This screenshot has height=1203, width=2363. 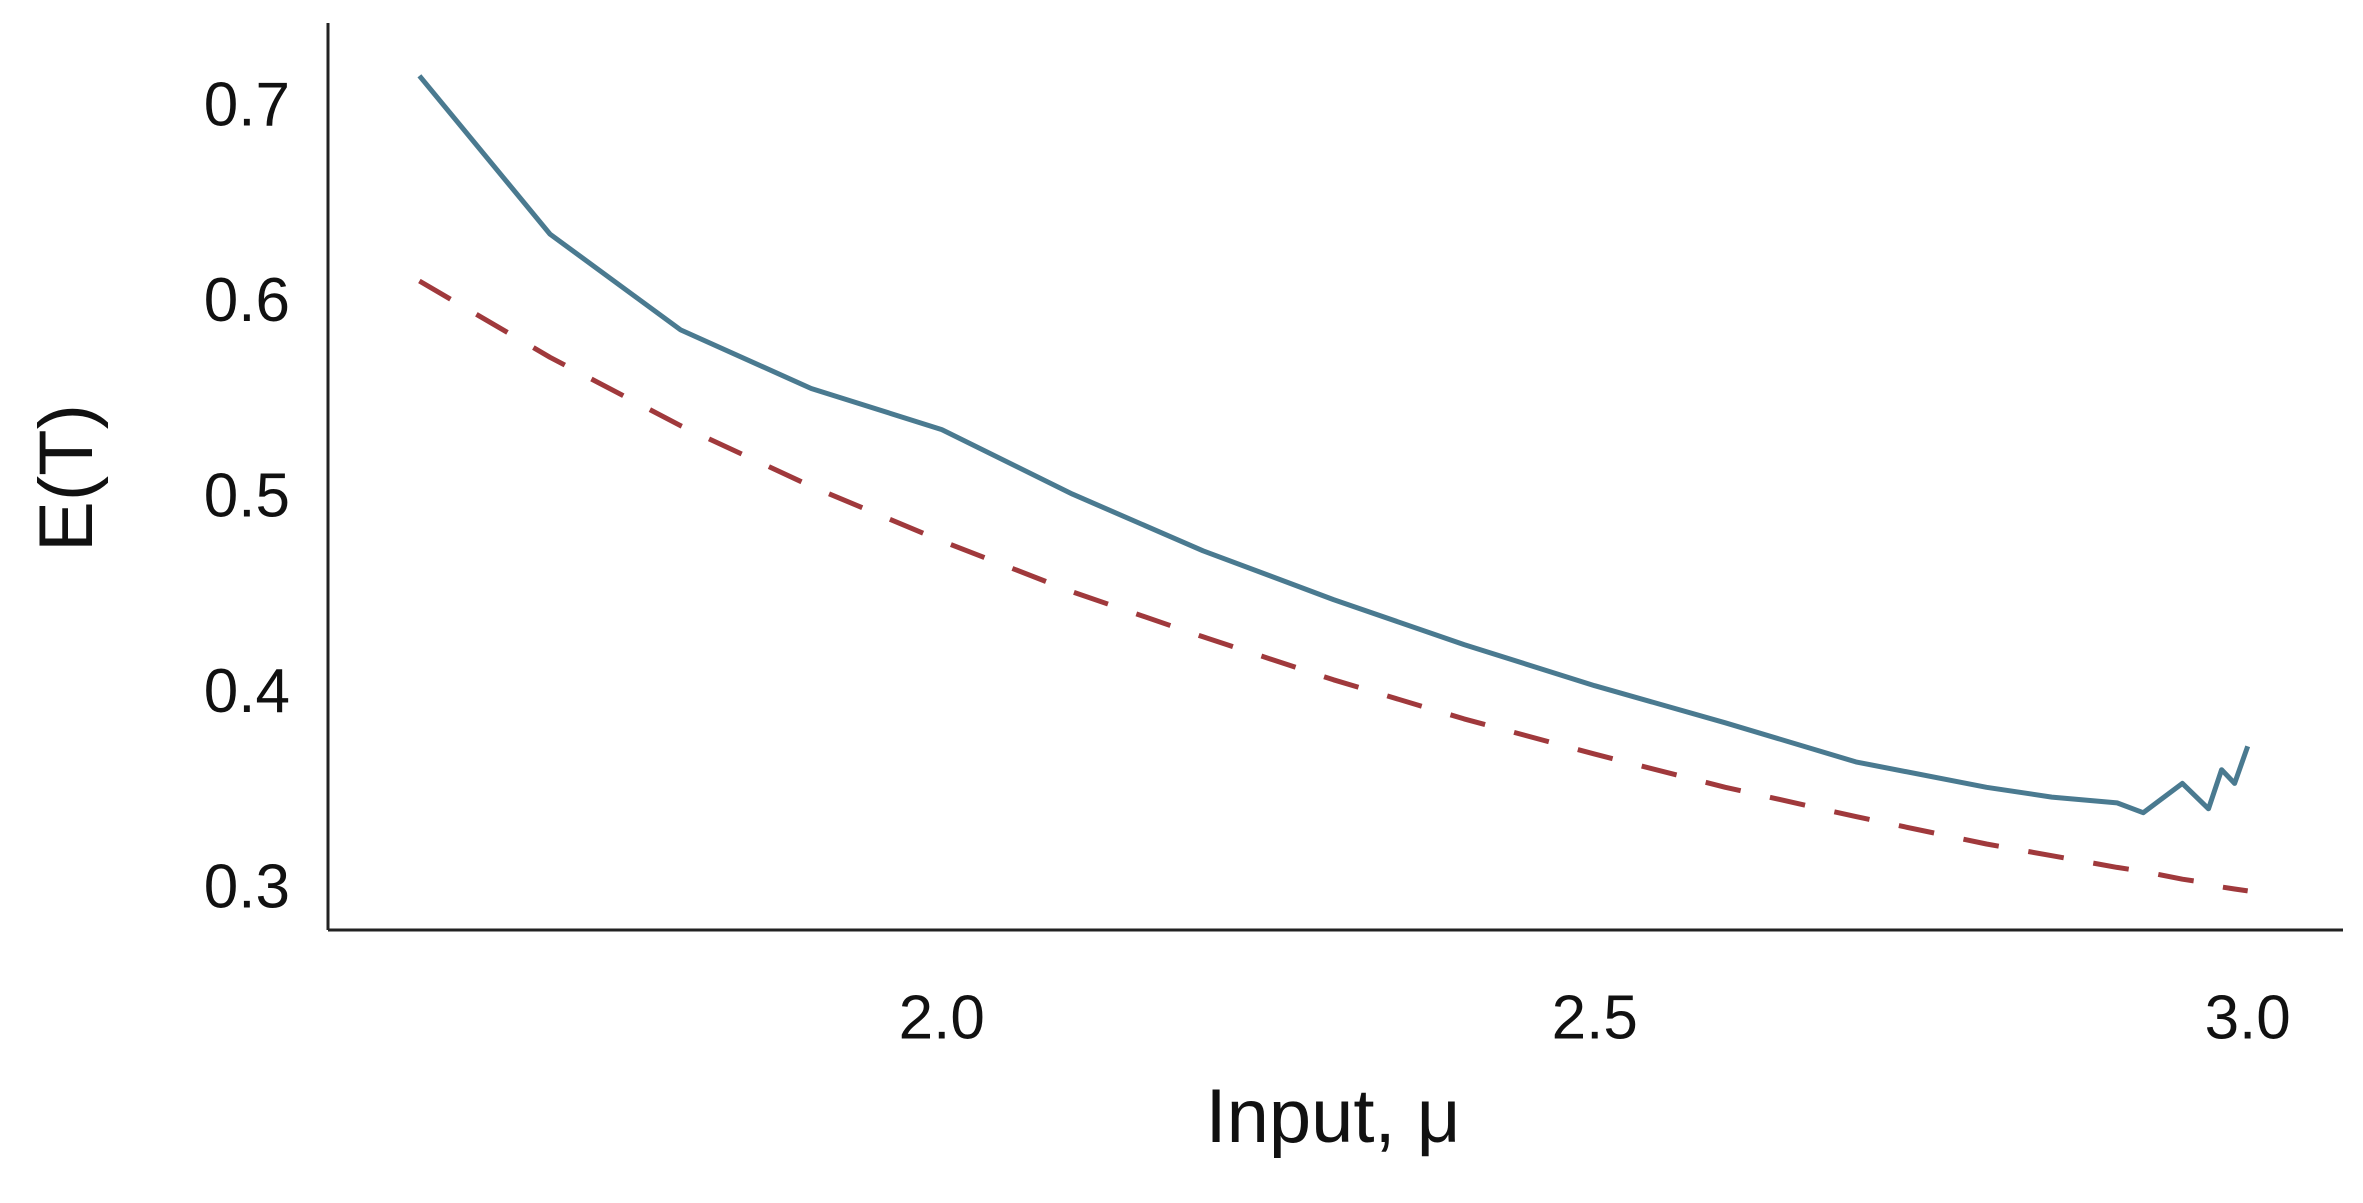 What do you see at coordinates (247, 886) in the screenshot?
I see `y-tick-label: 0.3` at bounding box center [247, 886].